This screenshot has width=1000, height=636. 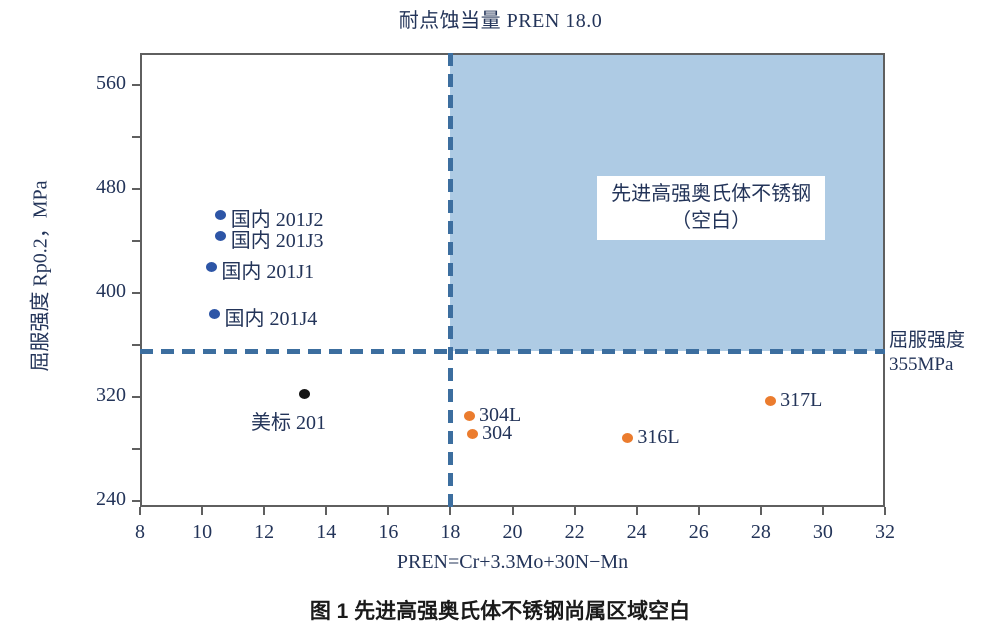 I want to click on pren-threshold-line, so click(x=450, y=280).